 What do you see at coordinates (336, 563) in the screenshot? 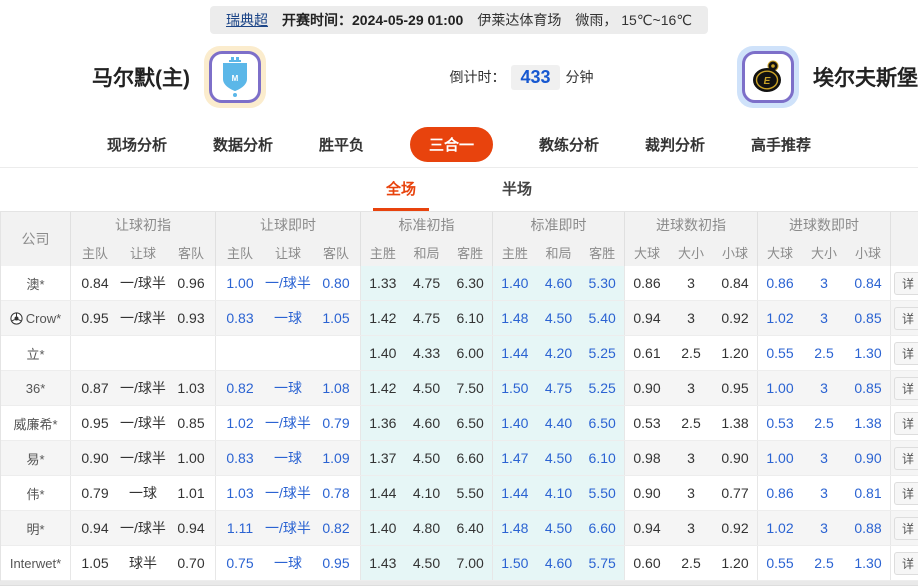
I see `odds-value: 0.95` at bounding box center [336, 563].